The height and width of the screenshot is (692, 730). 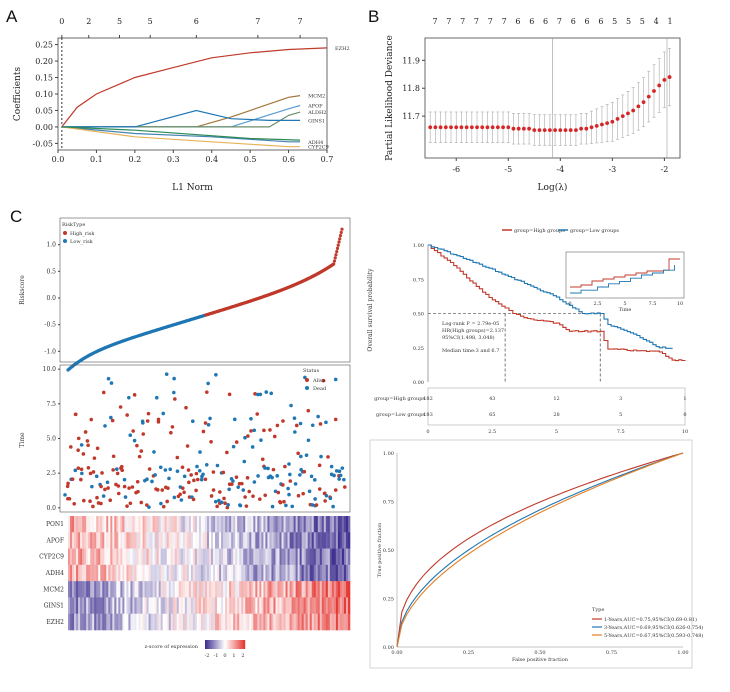 I want to click on heatmap-legend-bar, so click(x=239, y=644).